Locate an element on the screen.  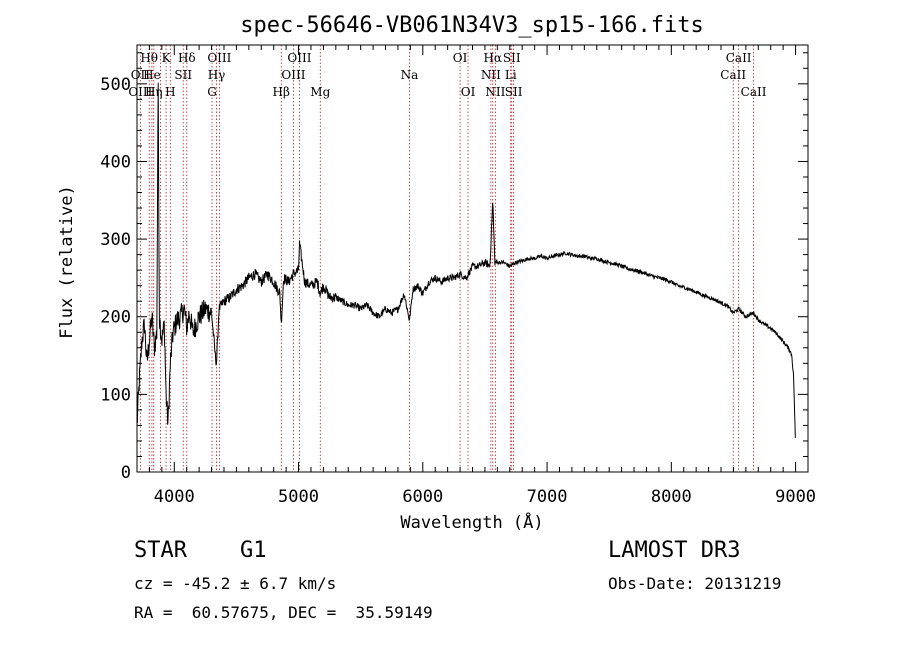
y-tick-label: 300 is located at coordinates (115, 240).